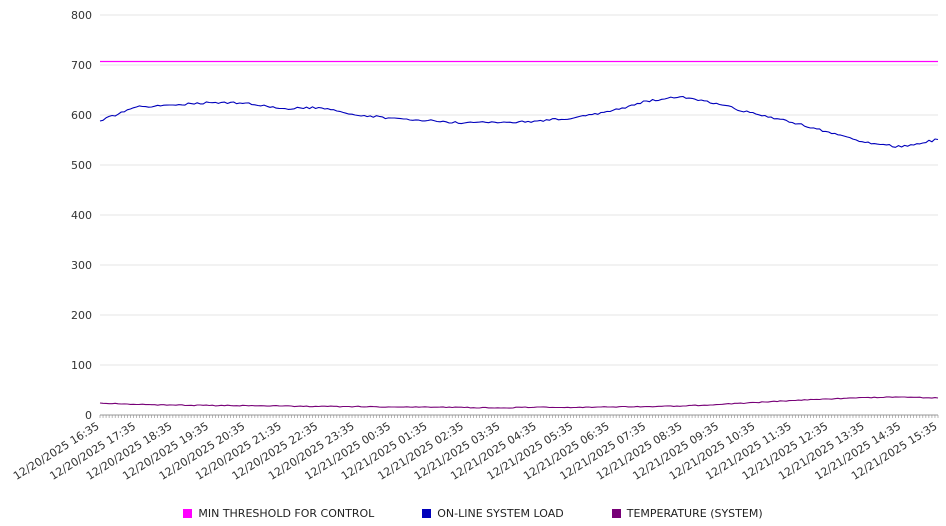 Image resolution: width=946 pixels, height=526 pixels. I want to click on svg-text: 500, so click(81, 165).